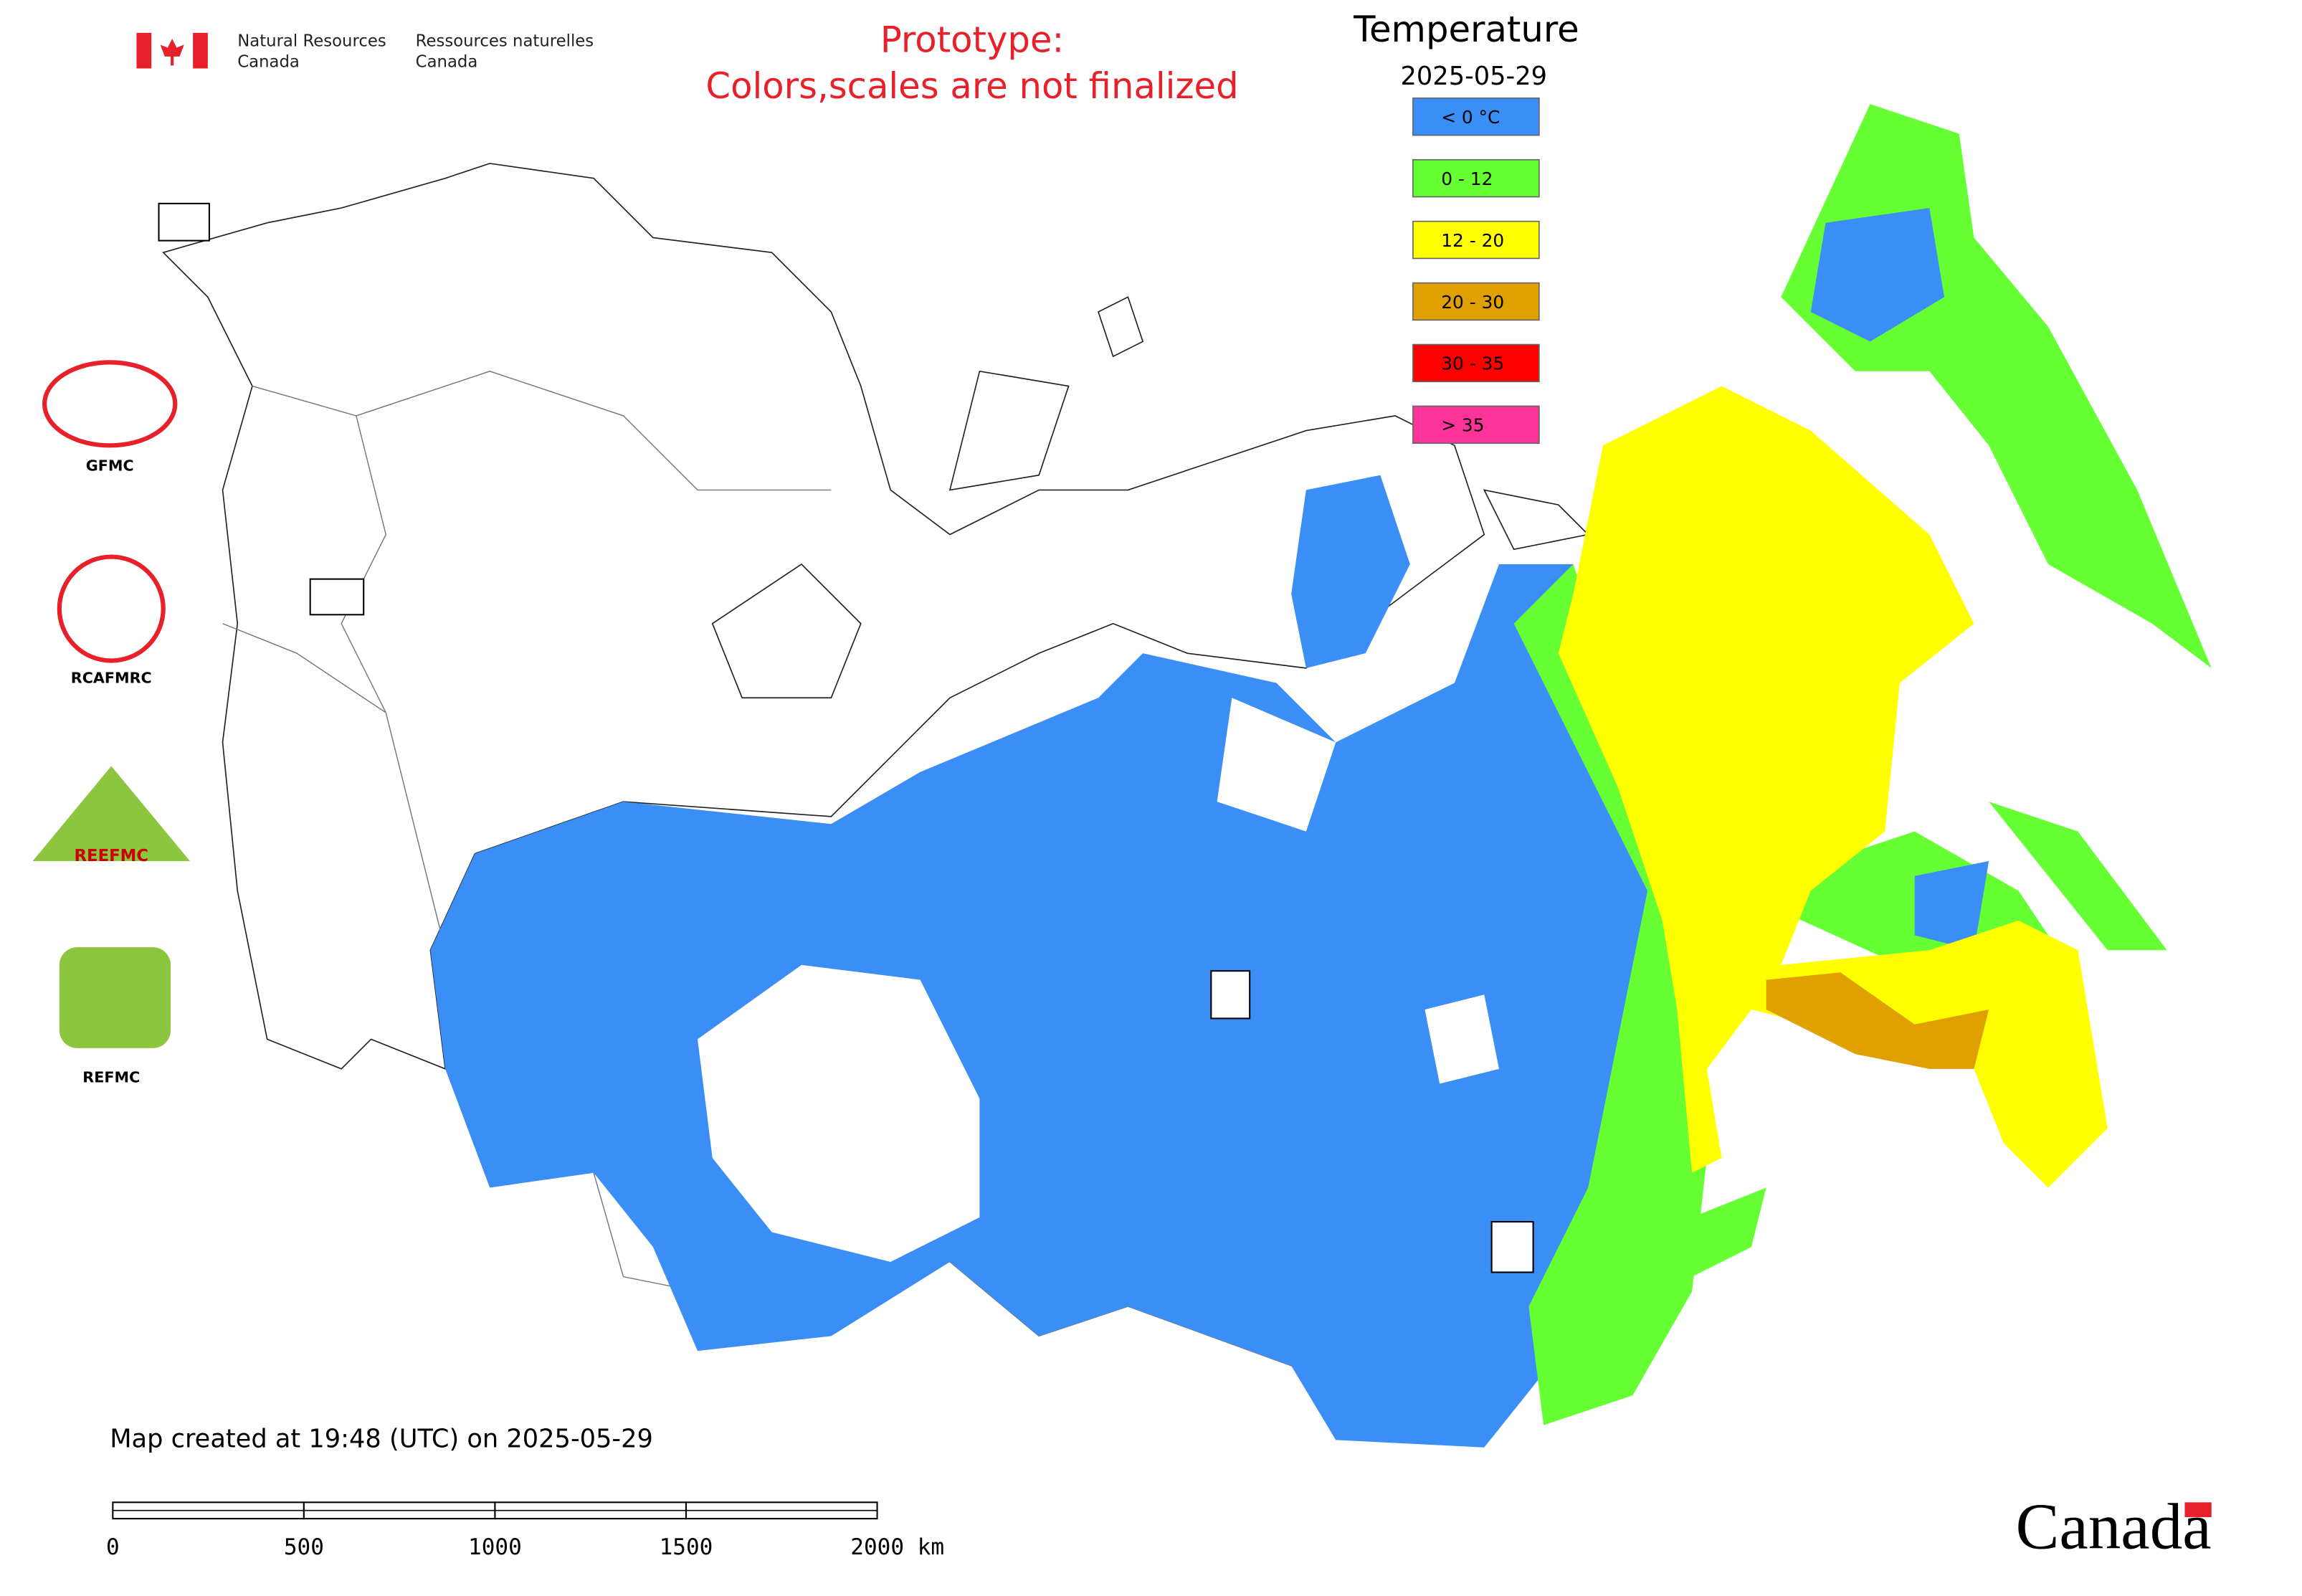 The height and width of the screenshot is (1596, 2302). I want to click on legend-date: 2025-05-29, so click(1474, 76).